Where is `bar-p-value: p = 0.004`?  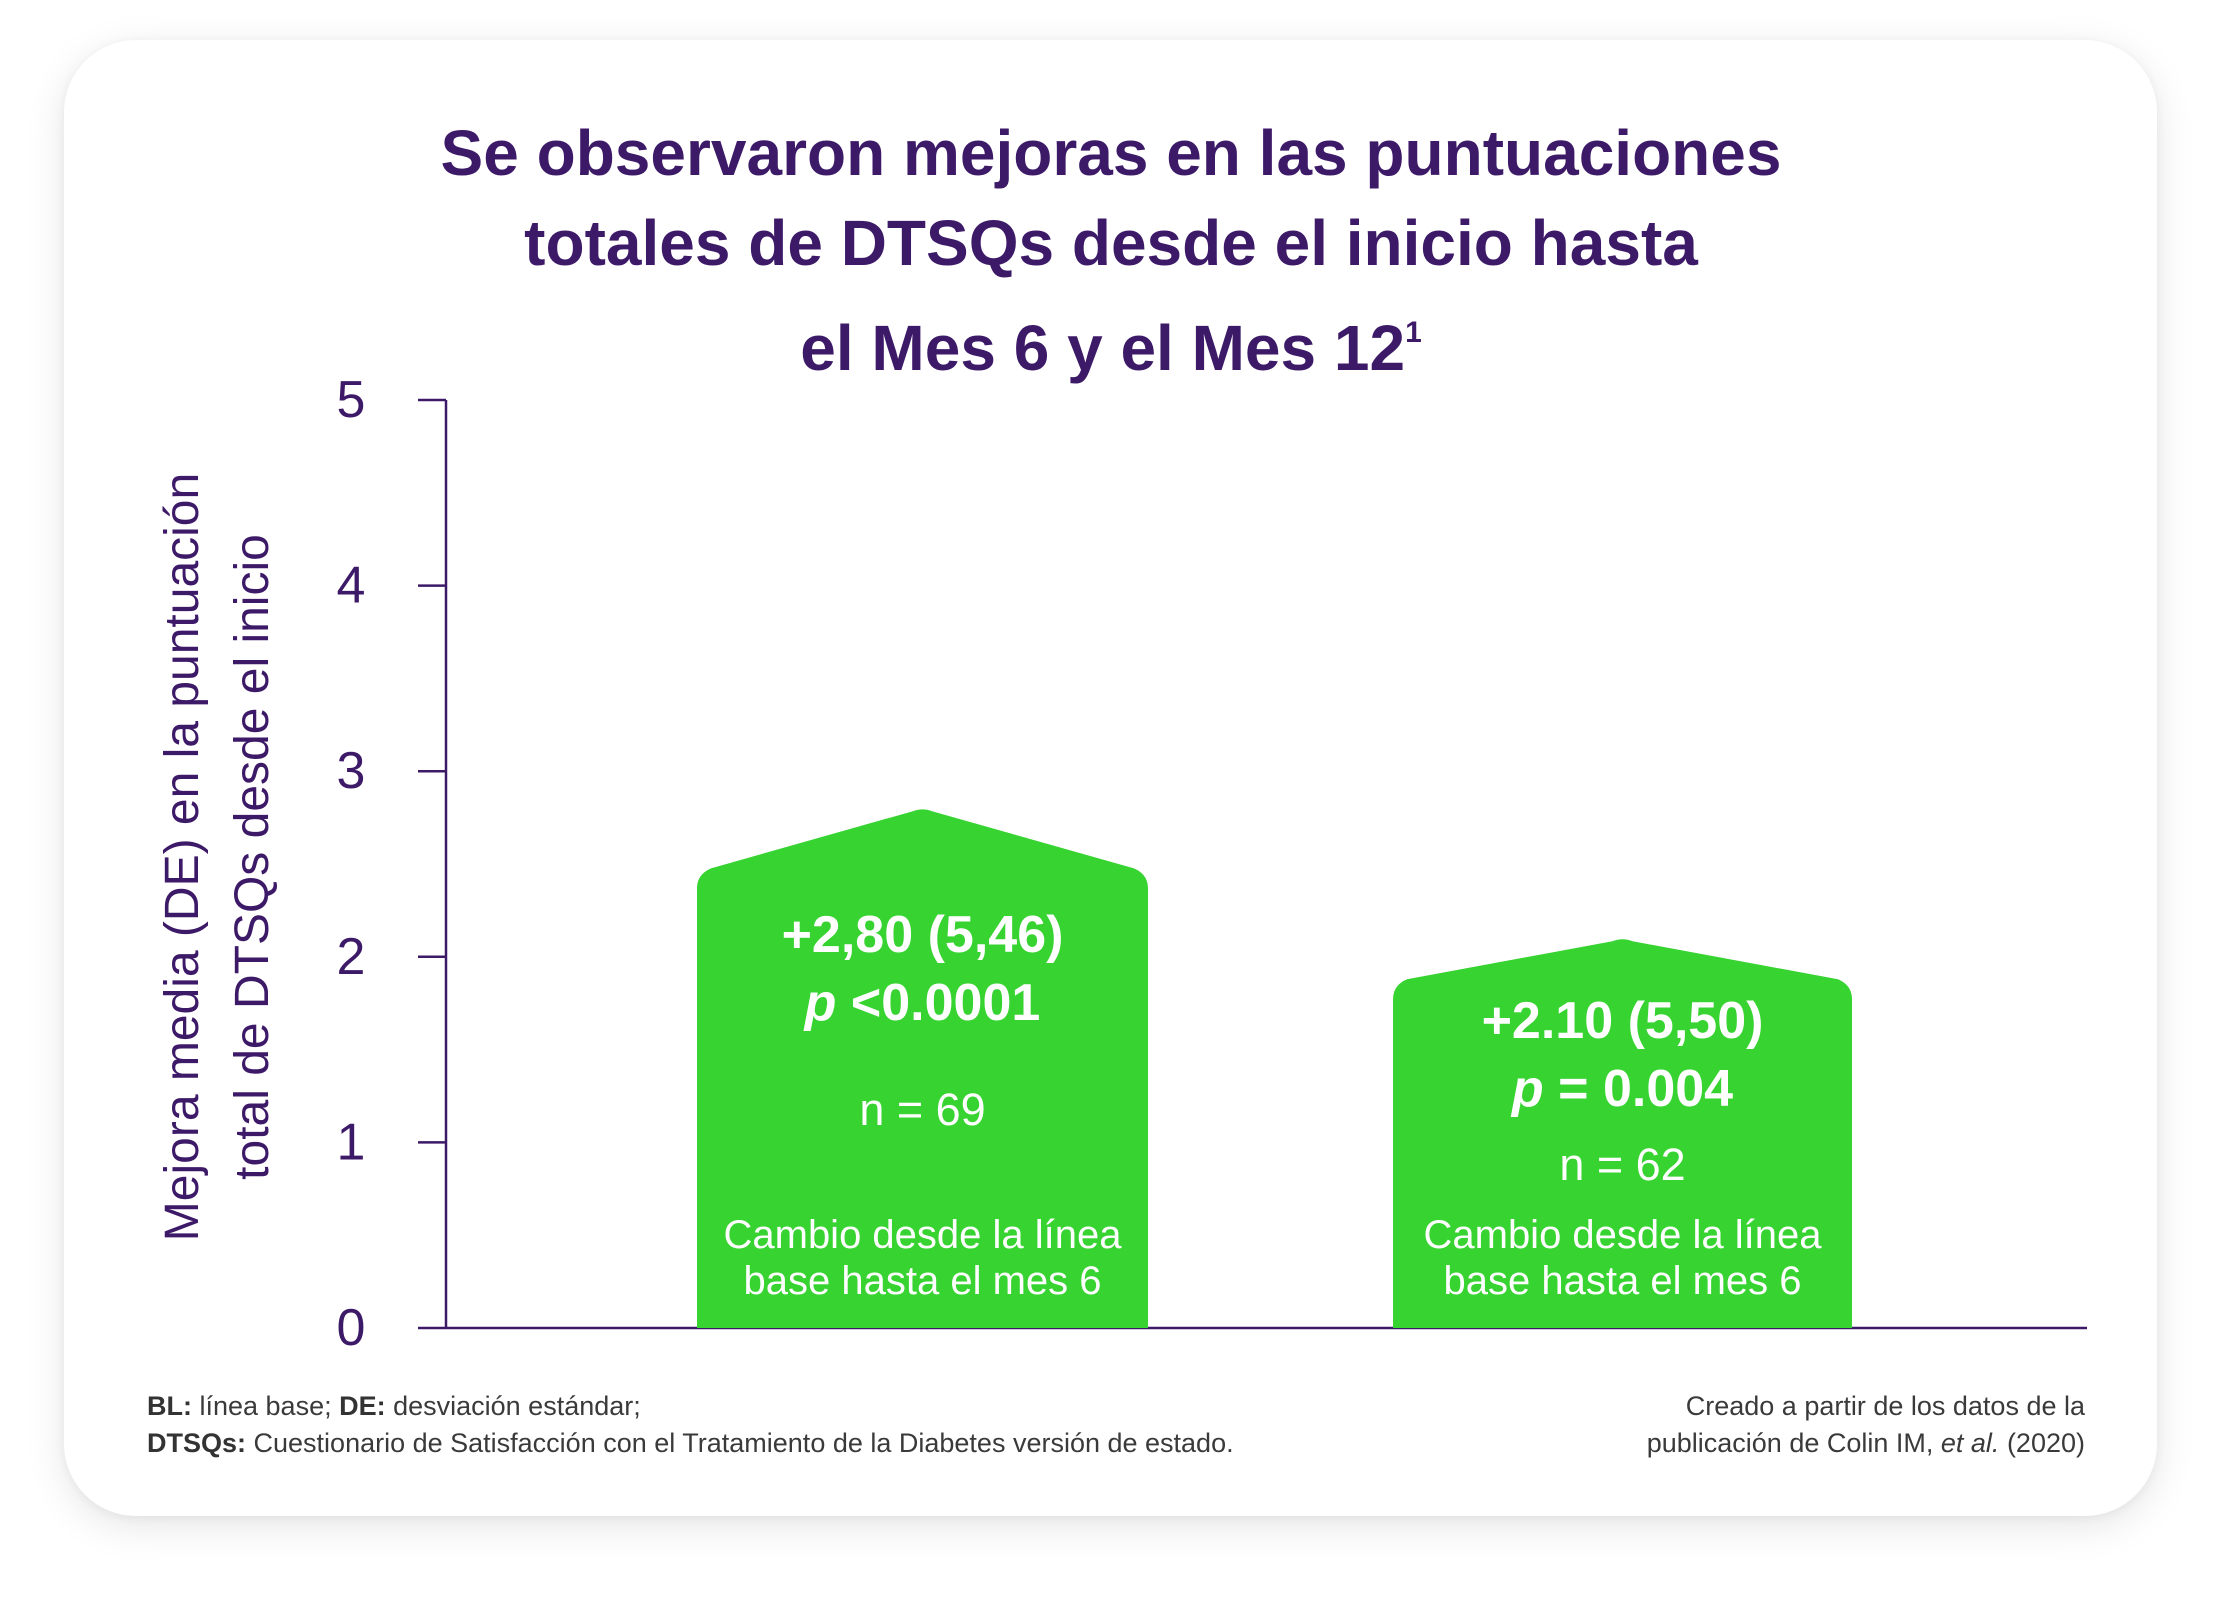 bar-p-value: p = 0.004 is located at coordinates (1621, 1089).